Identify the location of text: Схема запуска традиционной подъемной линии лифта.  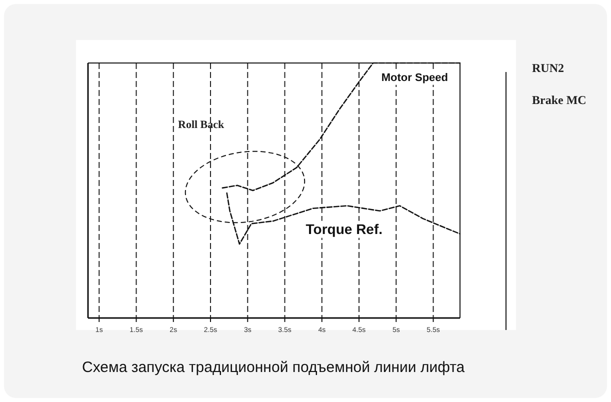
(274, 367).